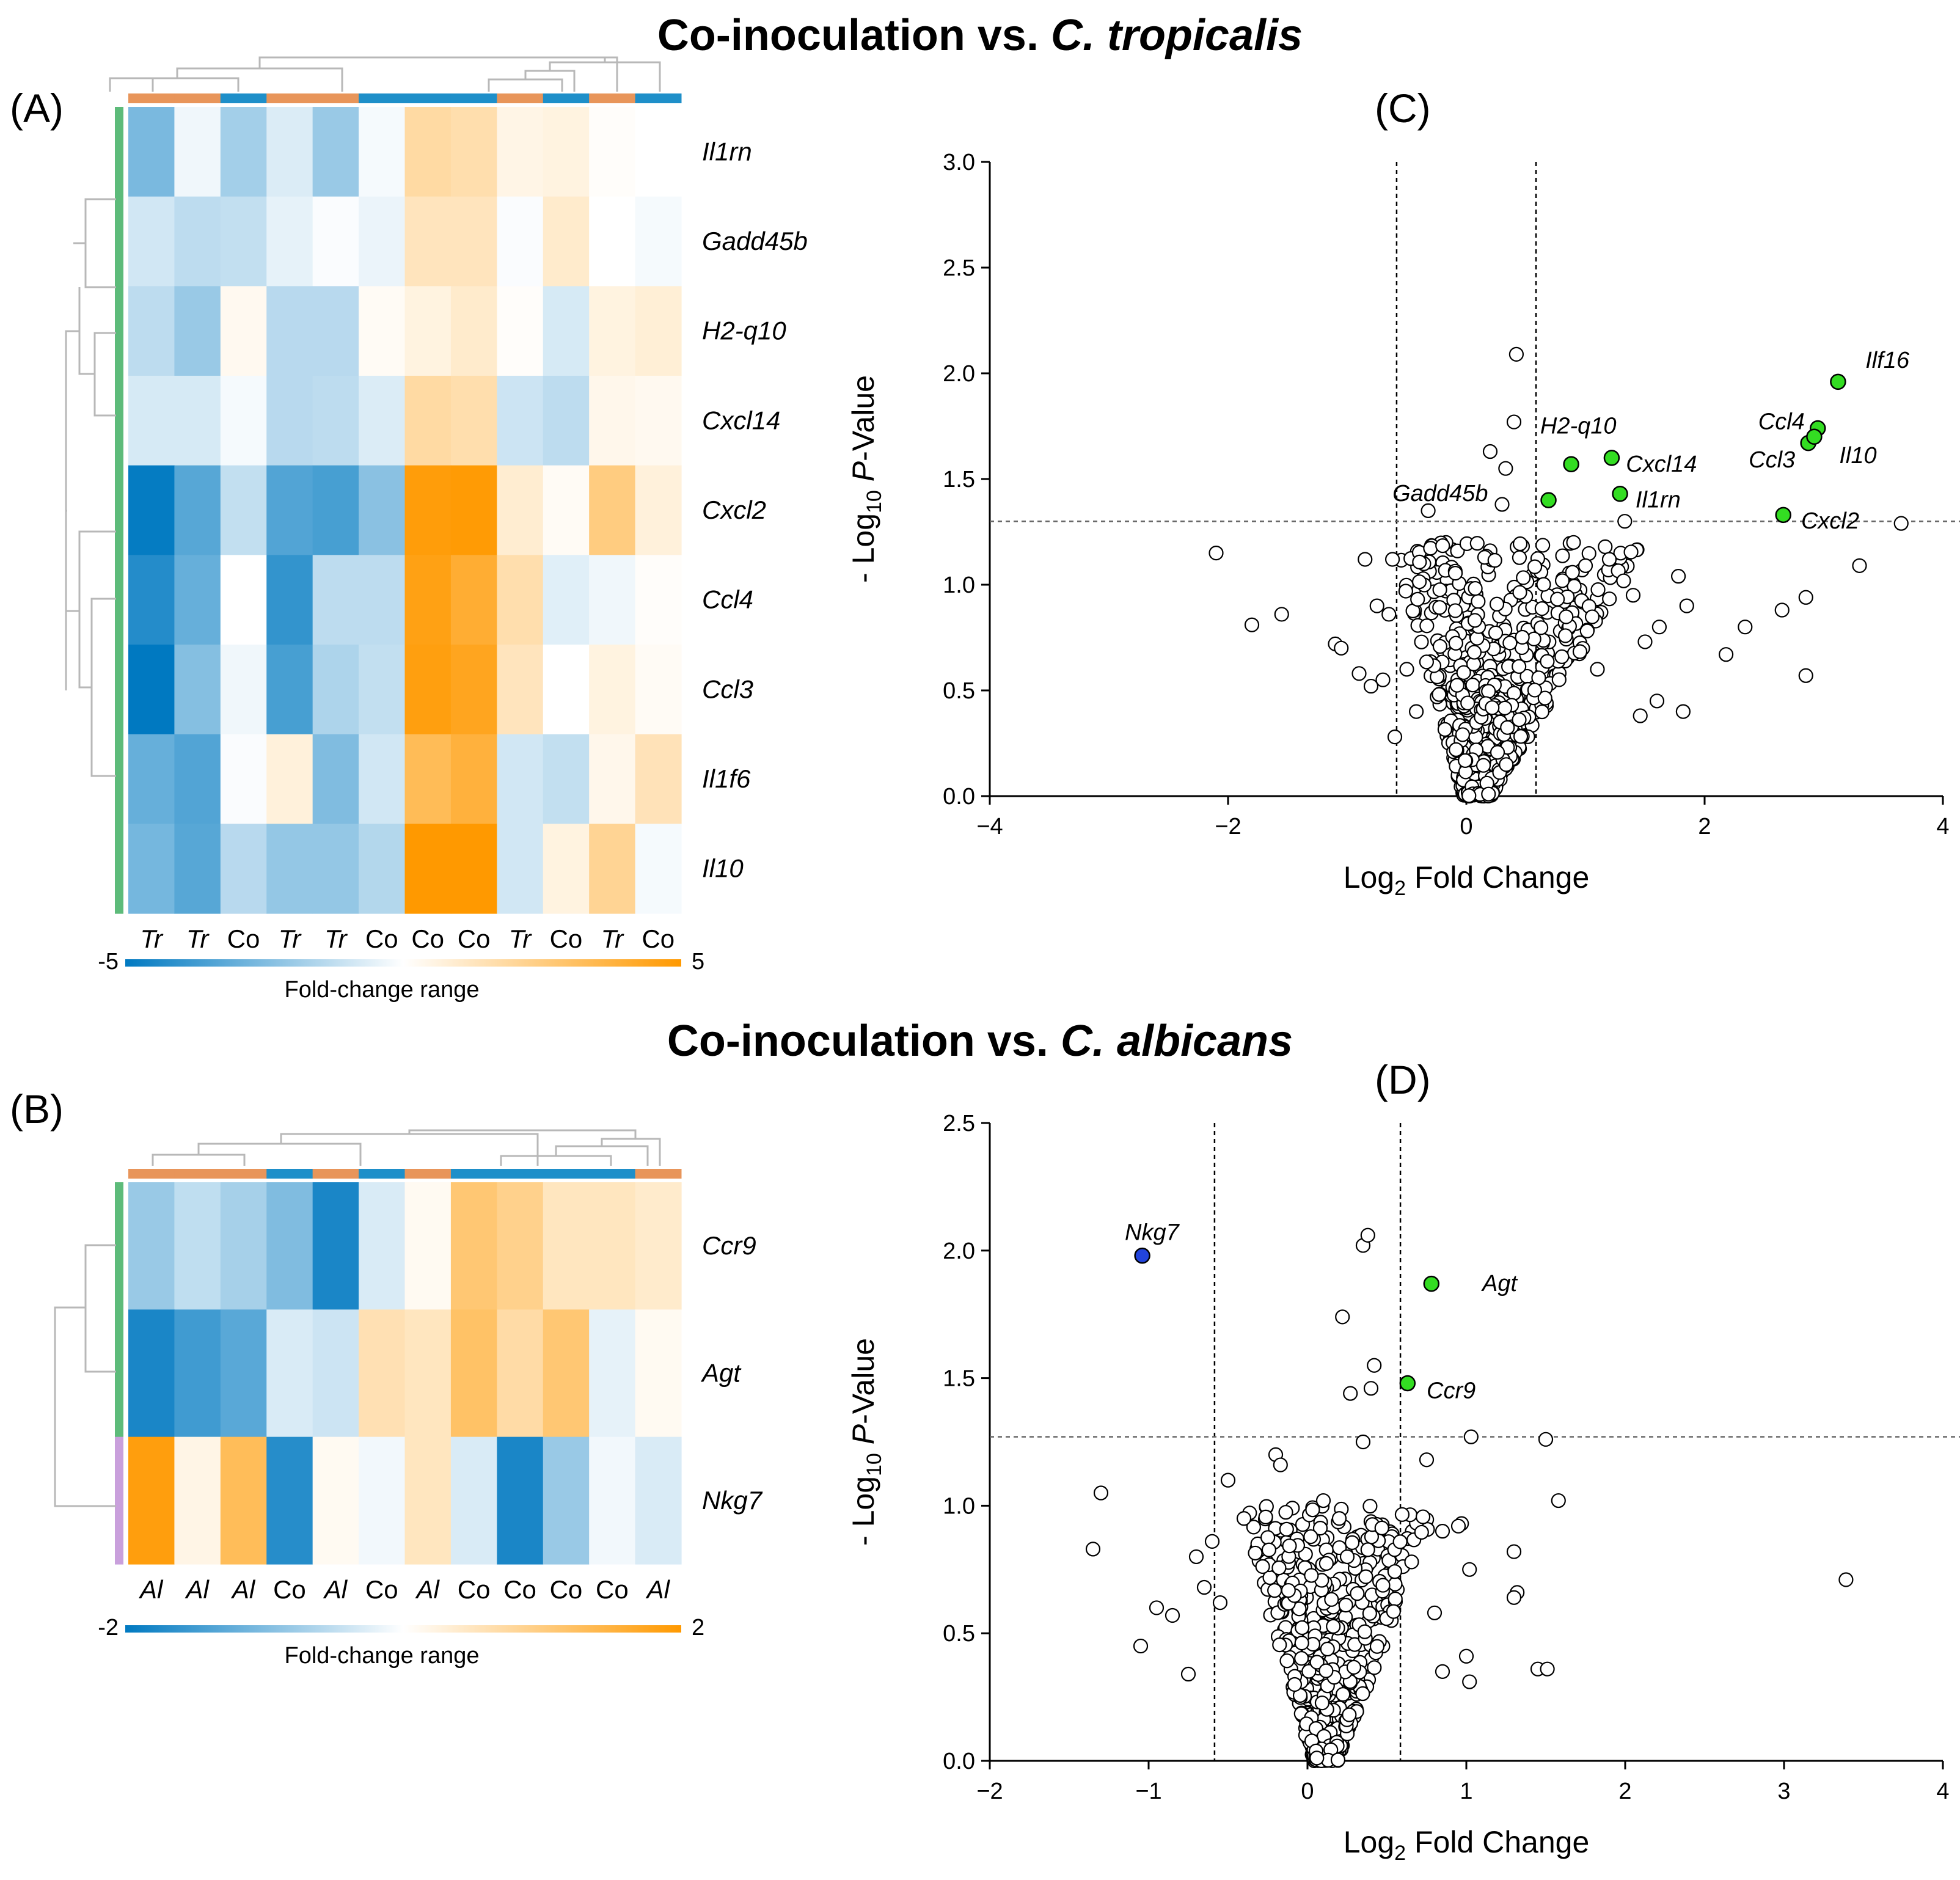 The width and height of the screenshot is (1960, 1880). Describe the element at coordinates (403, 1629) in the screenshot. I see `scale-bar-b` at that location.